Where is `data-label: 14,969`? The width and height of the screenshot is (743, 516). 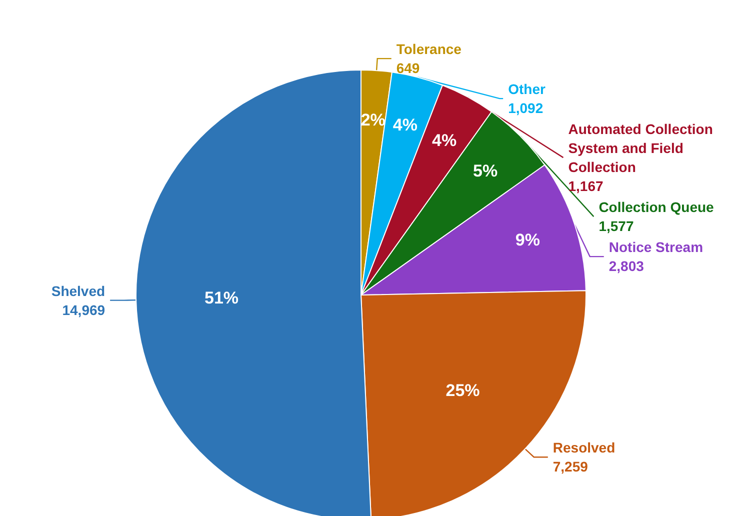 data-label: 14,969 is located at coordinates (84, 310).